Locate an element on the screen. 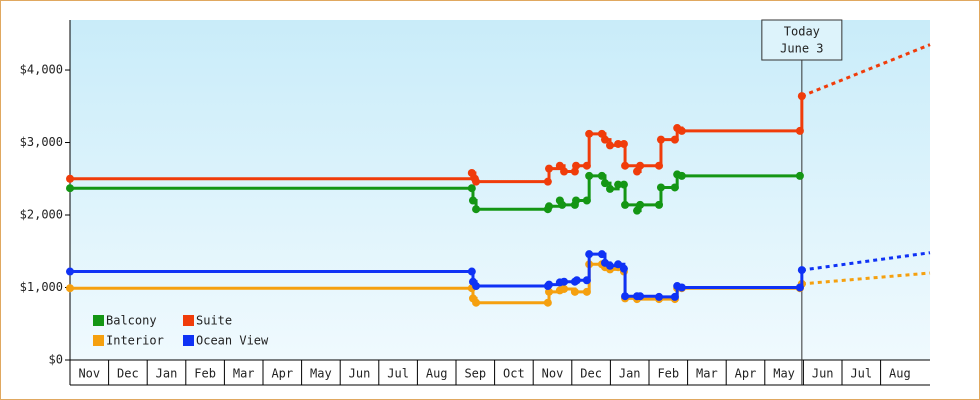 This screenshot has height=400, width=980. today-label: June 3 is located at coordinates (801, 49).